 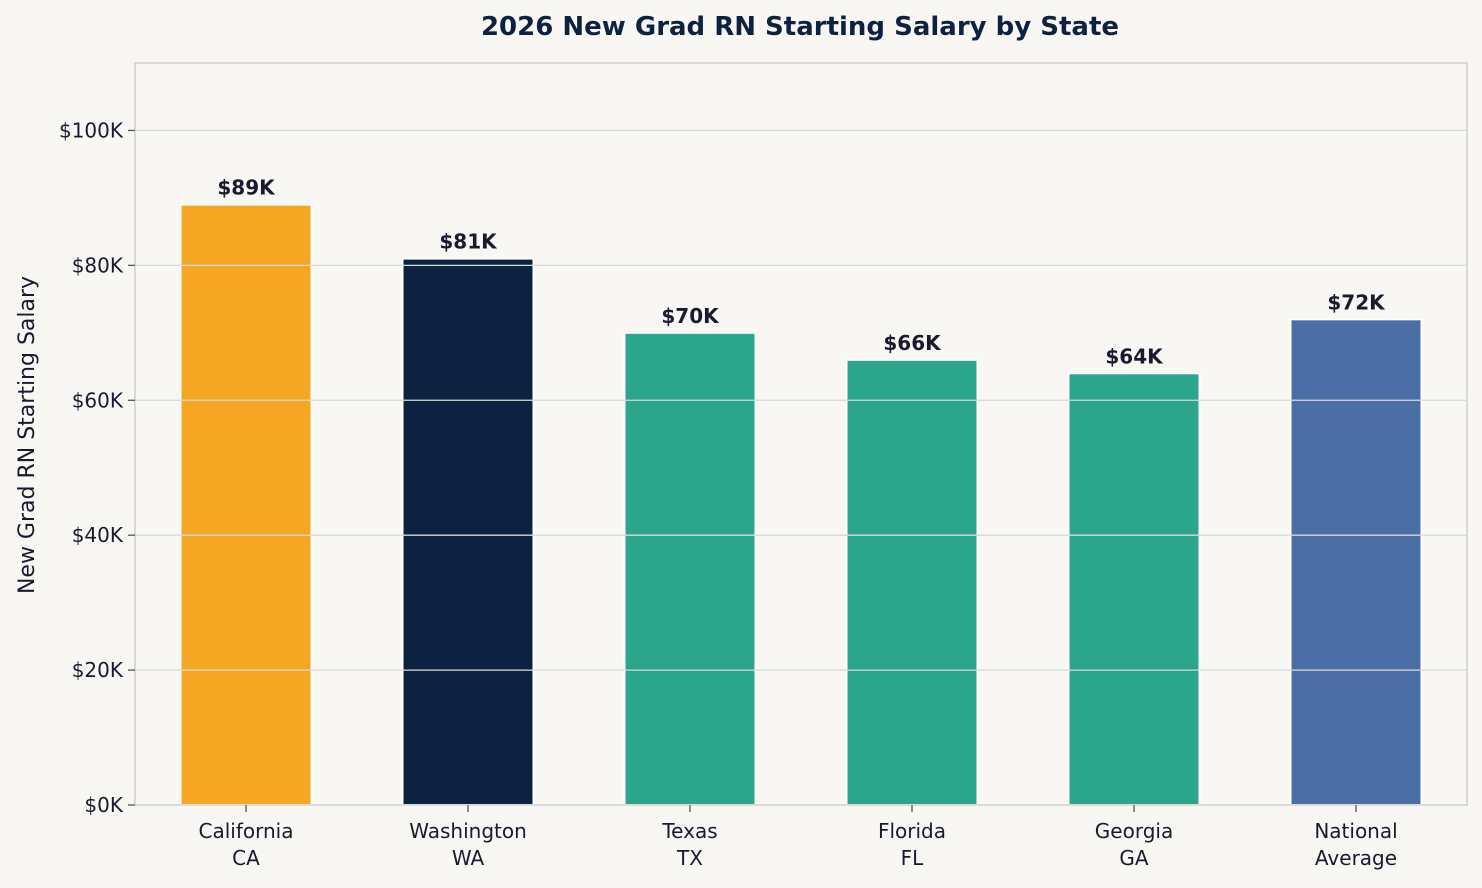 I want to click on x-tick-label-2-1: TX, so click(x=689, y=858).